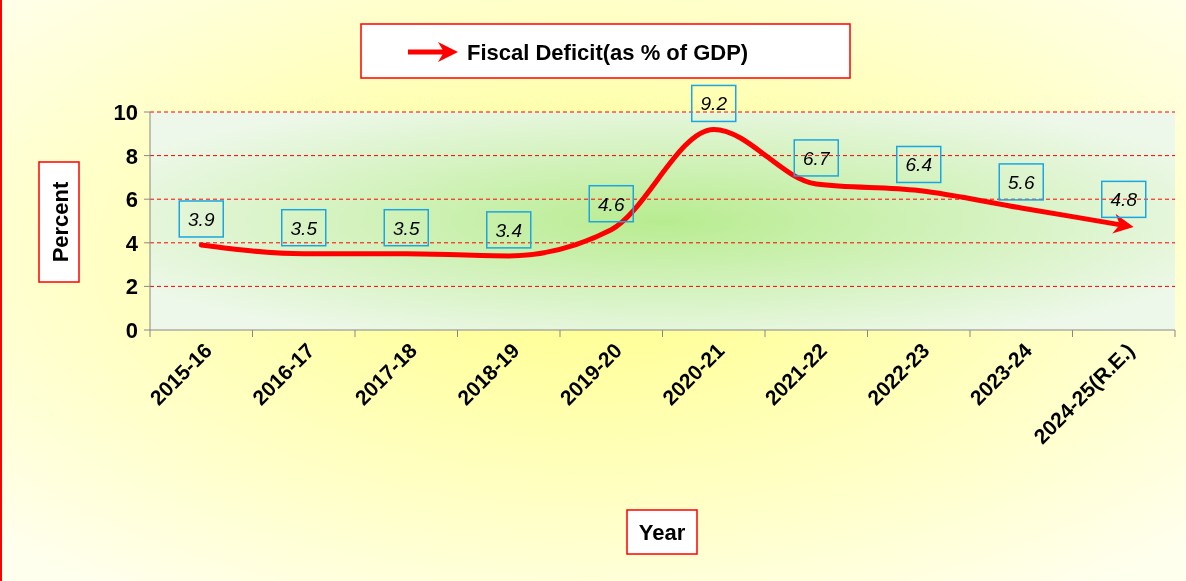  I want to click on y-tick-label: 2, so click(131, 287).